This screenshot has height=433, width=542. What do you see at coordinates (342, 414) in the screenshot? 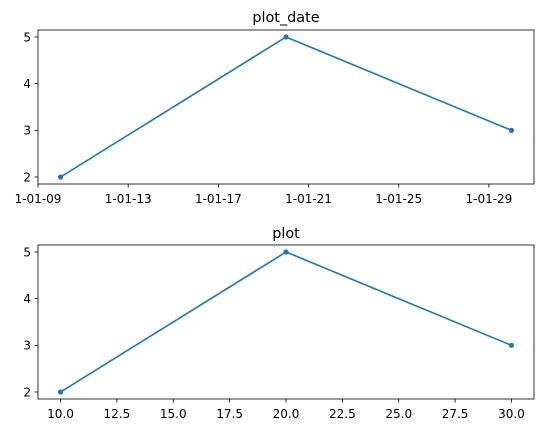
I see `x-tick-label: 22.5` at bounding box center [342, 414].